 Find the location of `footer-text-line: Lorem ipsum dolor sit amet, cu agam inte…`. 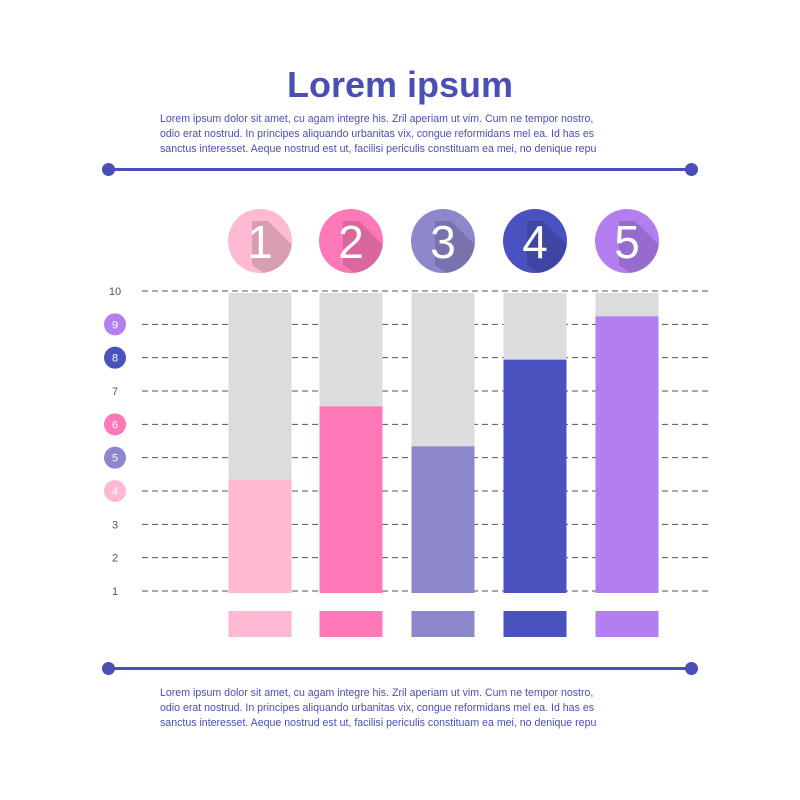

footer-text-line: Lorem ipsum dolor sit amet, cu agam inte… is located at coordinates (377, 693).